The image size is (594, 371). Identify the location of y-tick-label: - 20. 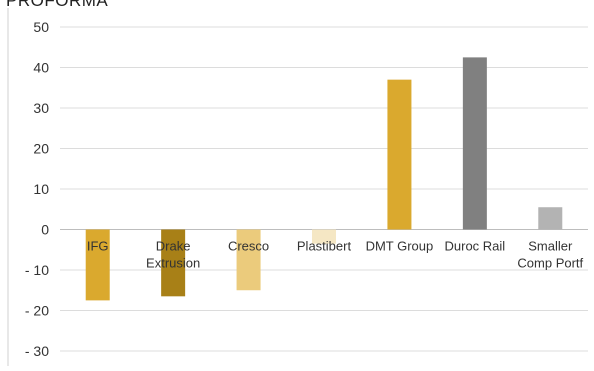
(37, 311).